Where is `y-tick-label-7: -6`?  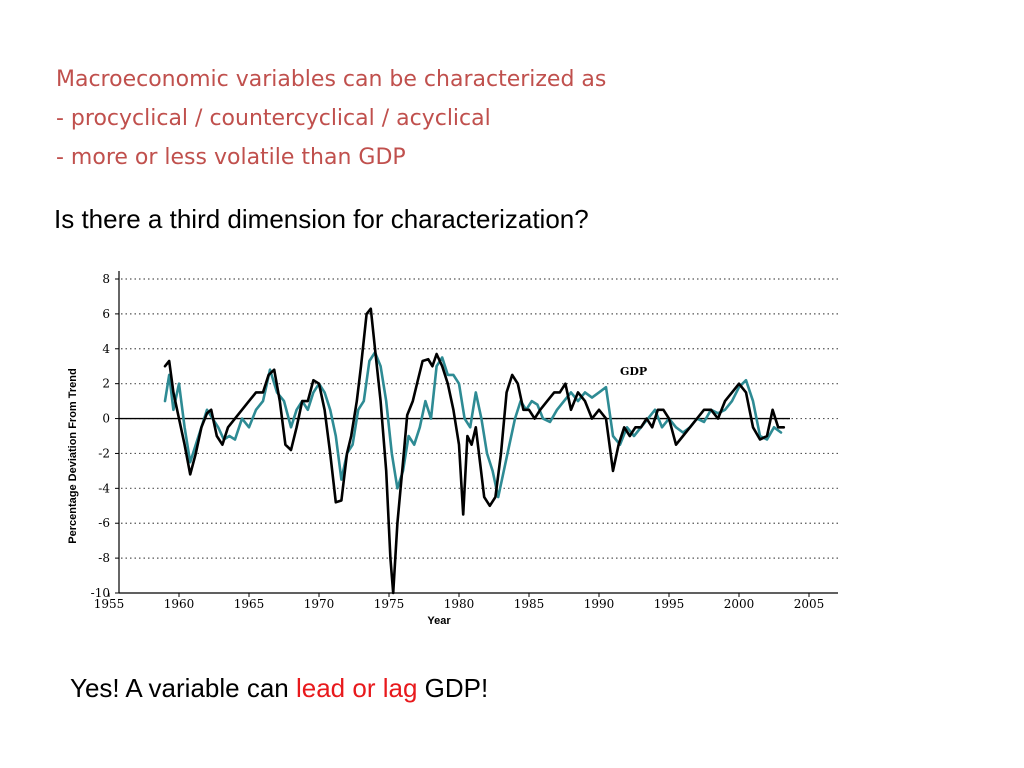 y-tick-label-7: -6 is located at coordinates (104, 523).